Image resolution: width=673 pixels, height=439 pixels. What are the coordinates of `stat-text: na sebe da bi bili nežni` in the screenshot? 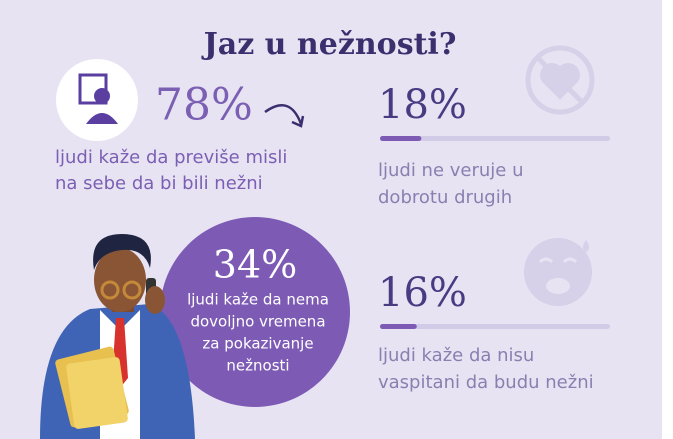 It's located at (159, 183).